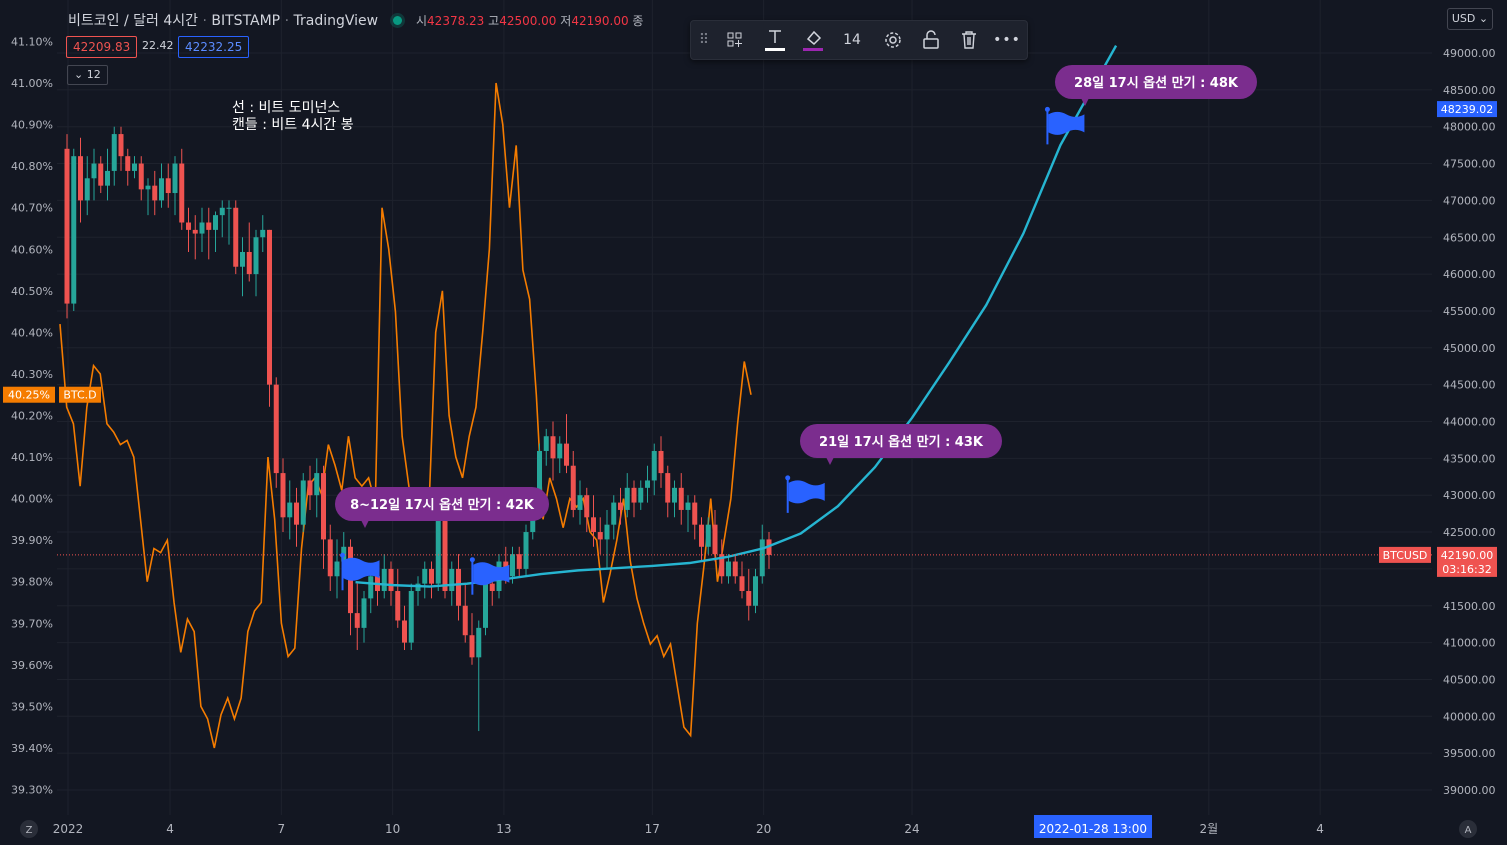  Describe the element at coordinates (1467, 555) in the screenshot. I see `current-price: 42190.00` at that location.